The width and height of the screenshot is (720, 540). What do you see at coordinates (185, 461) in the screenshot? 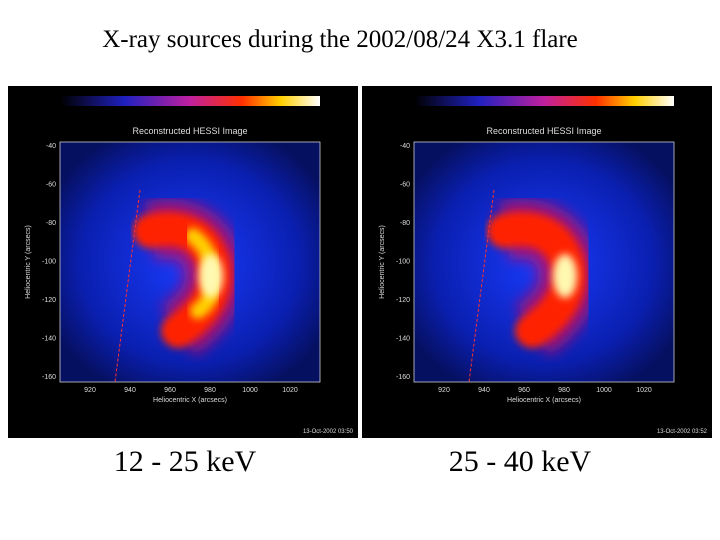
I see `energy-caption: 12 - 25 keV` at bounding box center [185, 461].